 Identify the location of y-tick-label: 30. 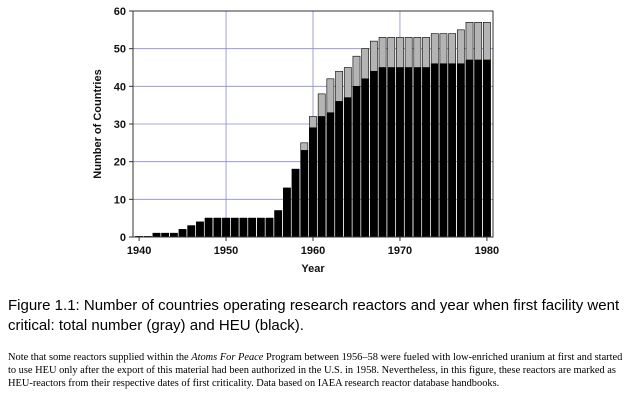
(120, 125).